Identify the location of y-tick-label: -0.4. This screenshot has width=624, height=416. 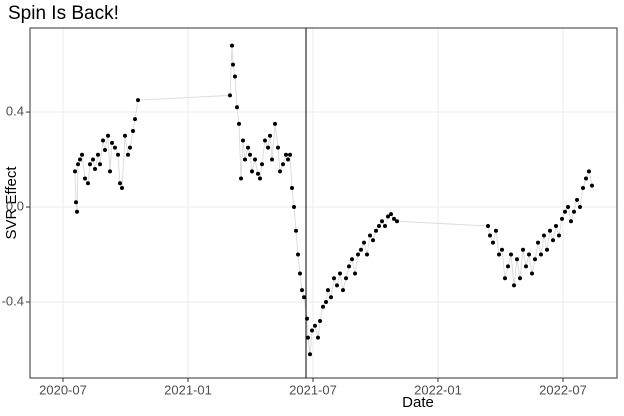
(13, 300).